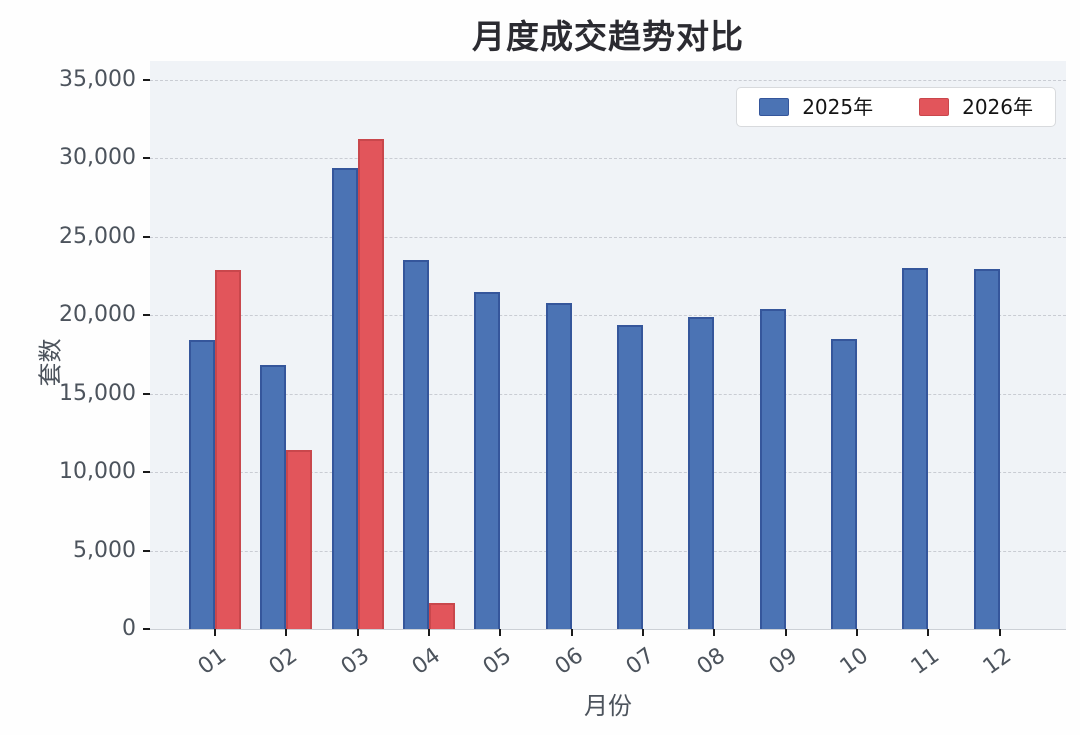 This screenshot has height=735, width=1080. What do you see at coordinates (97, 158) in the screenshot?
I see `y-tick-label: 30,000` at bounding box center [97, 158].